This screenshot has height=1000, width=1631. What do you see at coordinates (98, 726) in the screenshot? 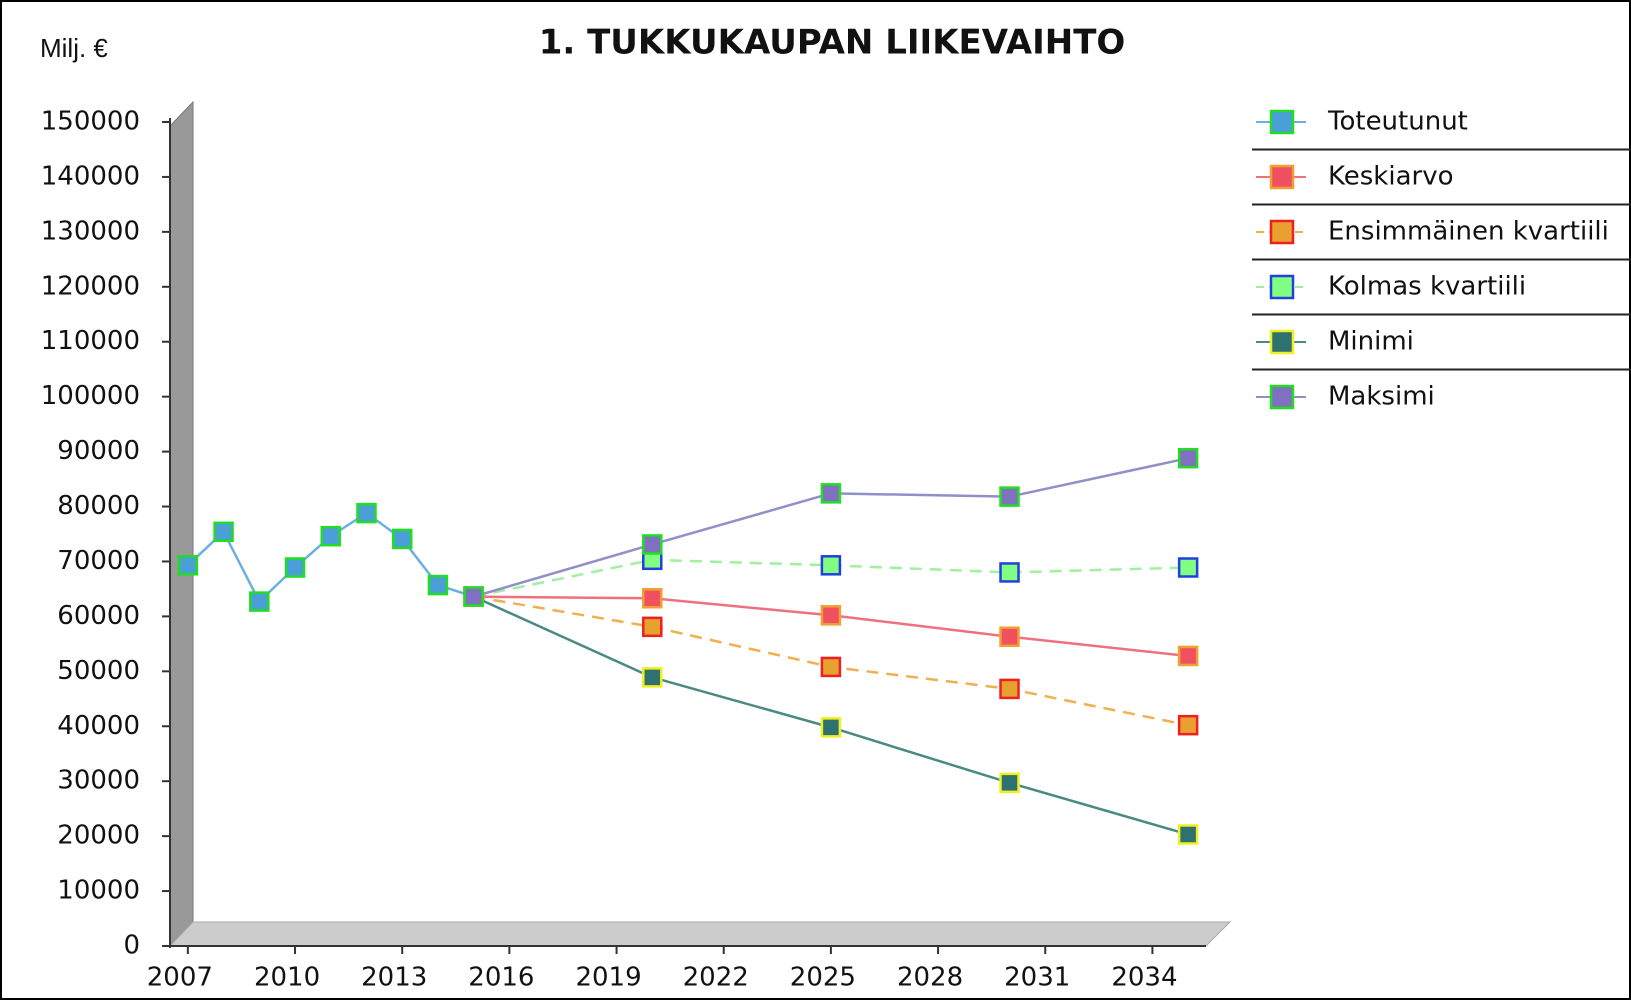
I see `y-tick-label: 40000` at bounding box center [98, 726].